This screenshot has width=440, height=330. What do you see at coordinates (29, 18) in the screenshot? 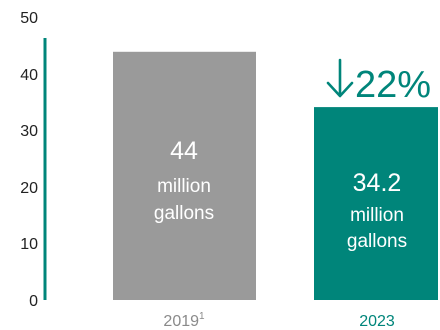
I see `y-tick-label: 50` at bounding box center [29, 18].